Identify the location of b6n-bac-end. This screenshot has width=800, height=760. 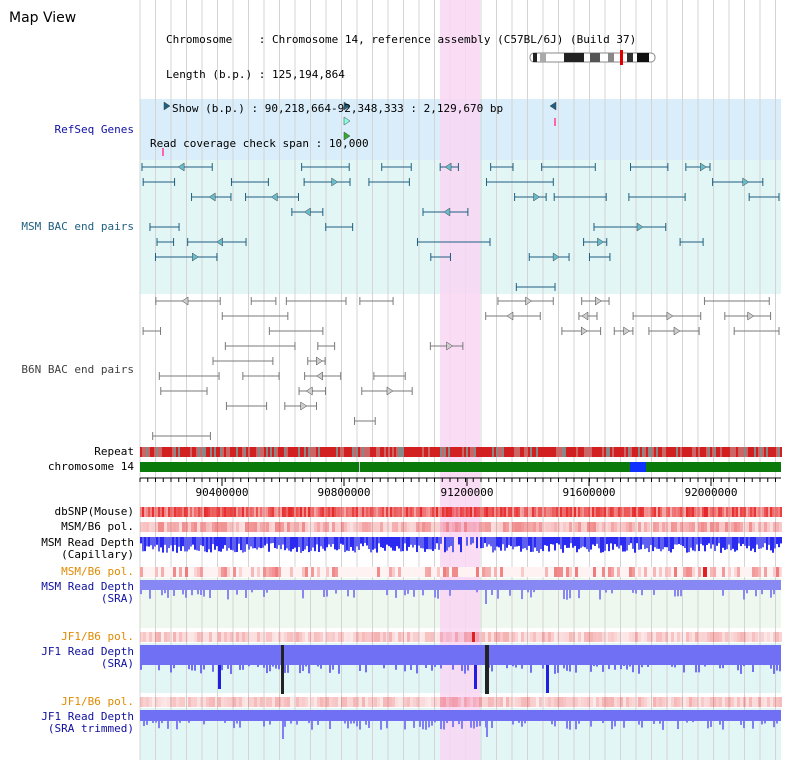
(627, 331).